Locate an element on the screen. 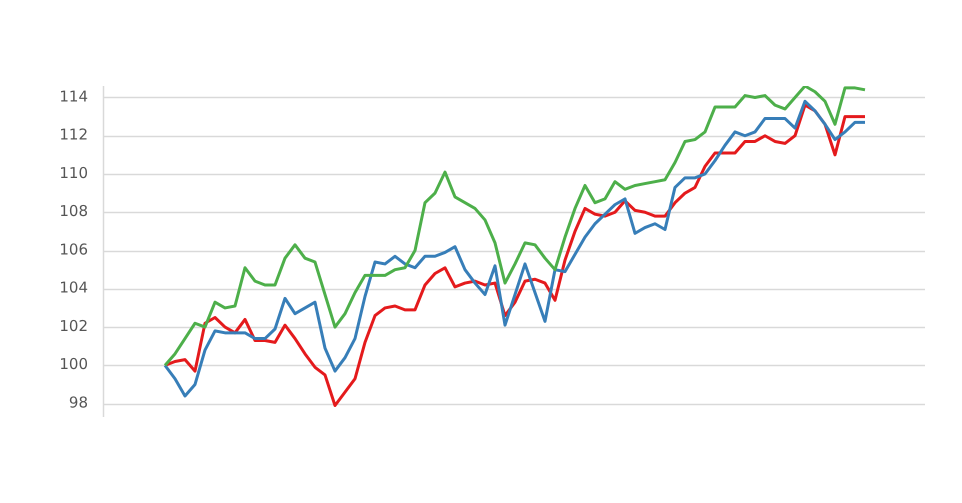 Image resolution: width=962 pixels, height=503 pixels. y-tick-label: 110 is located at coordinates (73, 173).